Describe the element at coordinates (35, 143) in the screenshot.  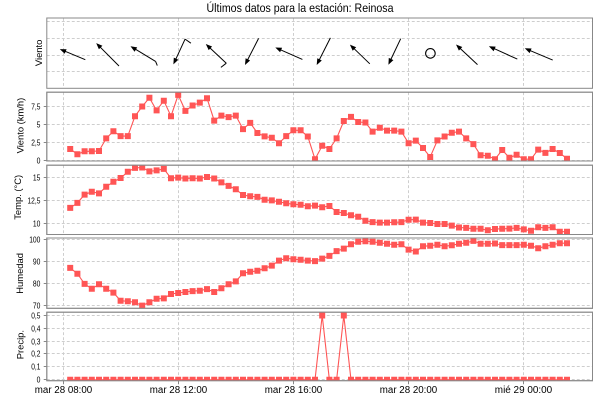
I see `svg-text: 2,5` at that location.